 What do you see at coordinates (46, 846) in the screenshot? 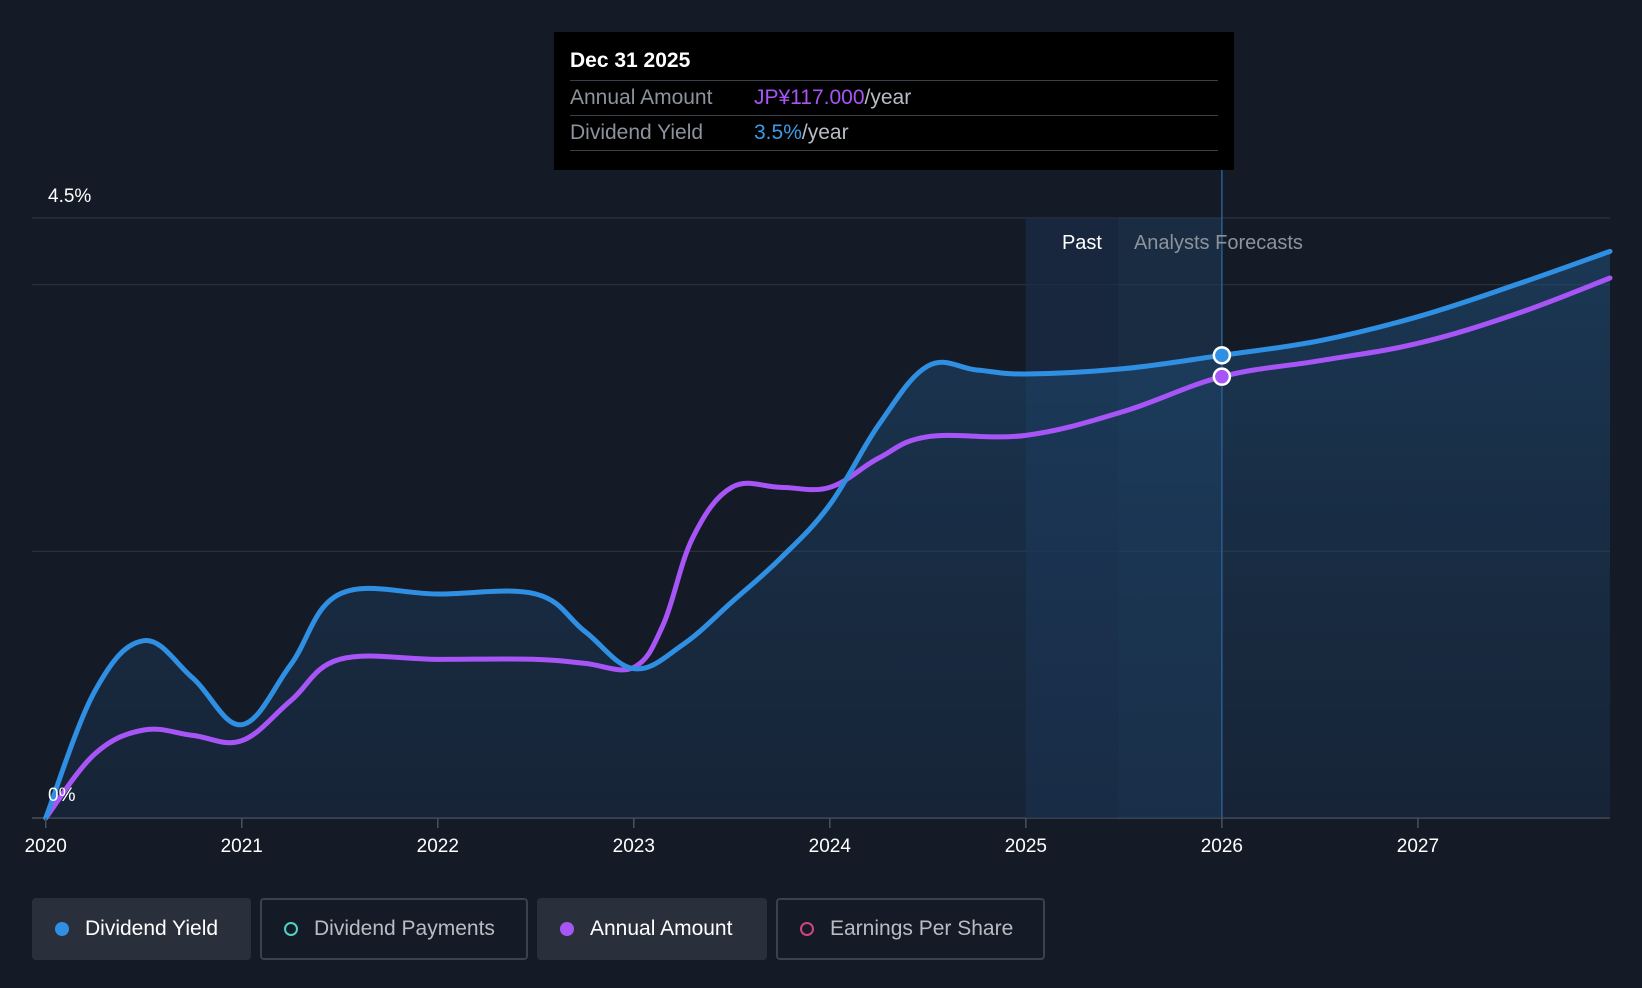
I see `x-axis-tick-label: 2020` at bounding box center [46, 846].